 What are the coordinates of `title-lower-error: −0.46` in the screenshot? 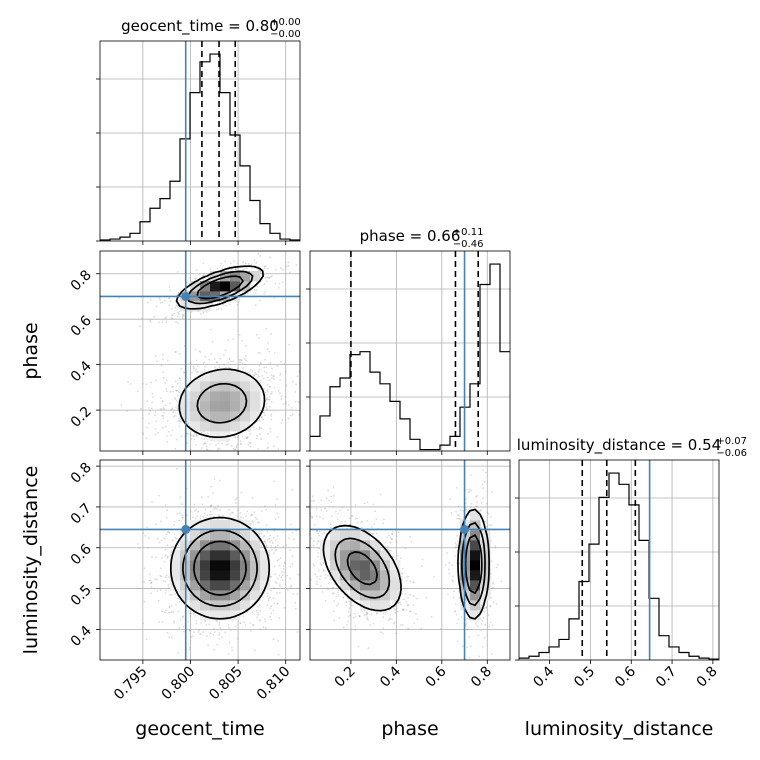 It's located at (468, 244).